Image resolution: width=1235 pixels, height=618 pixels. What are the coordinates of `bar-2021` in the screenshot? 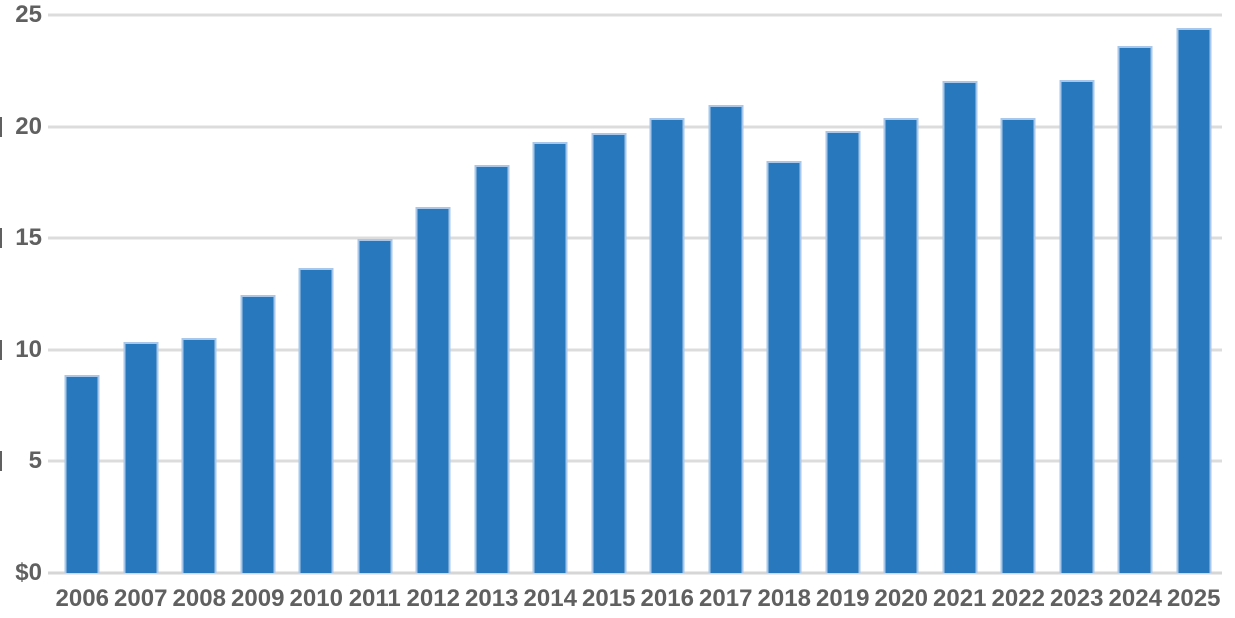 It's located at (960, 326).